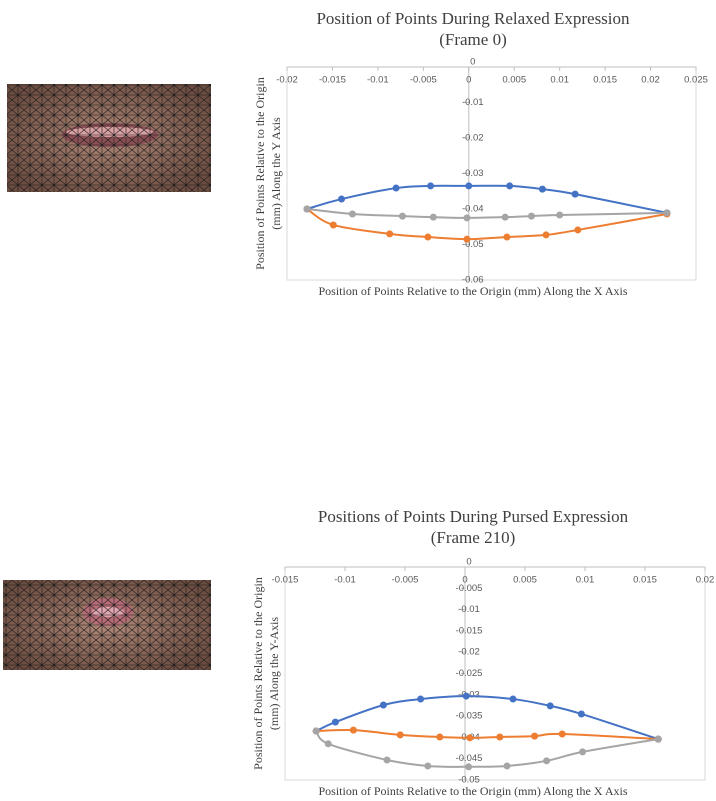  Describe the element at coordinates (109, 138) in the screenshot. I see `face-image-relaxed` at that location.